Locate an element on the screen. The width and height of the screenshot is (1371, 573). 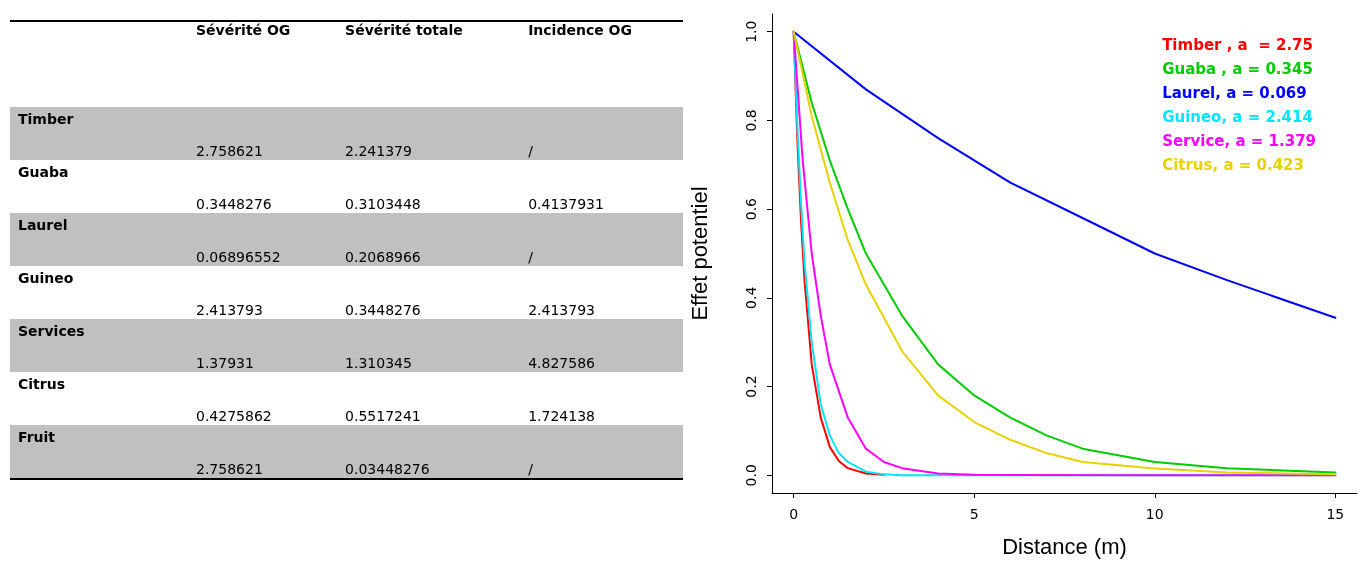
text: 1.310345 is located at coordinates (378, 363).